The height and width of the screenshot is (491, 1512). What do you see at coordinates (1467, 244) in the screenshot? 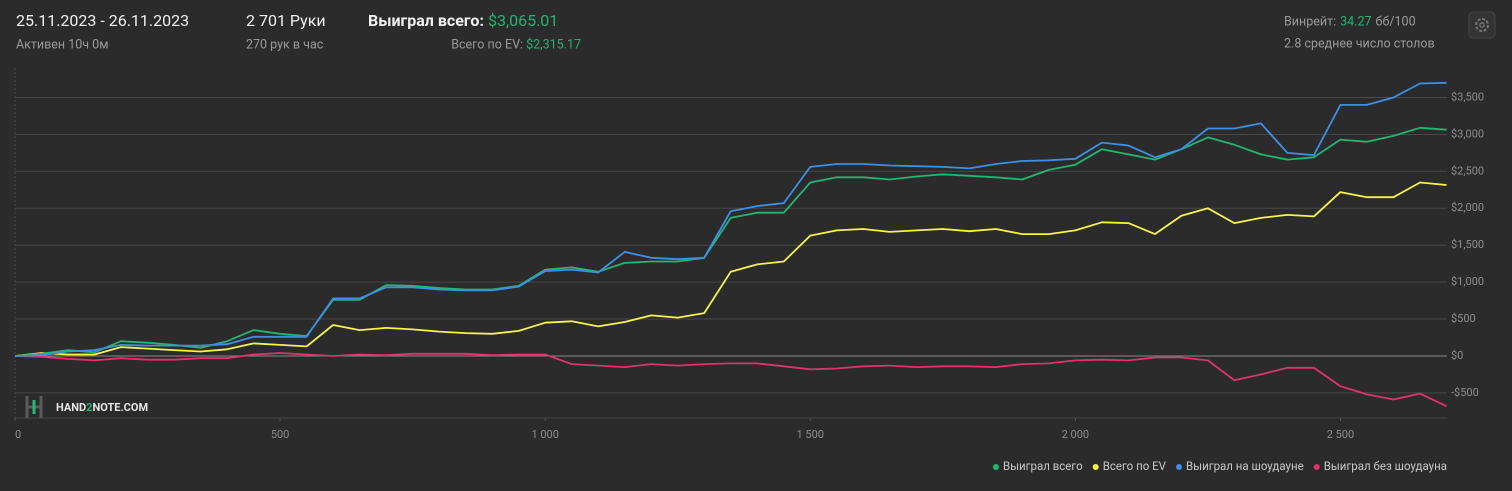
I see `y-tick-label: $1,500` at bounding box center [1467, 244].